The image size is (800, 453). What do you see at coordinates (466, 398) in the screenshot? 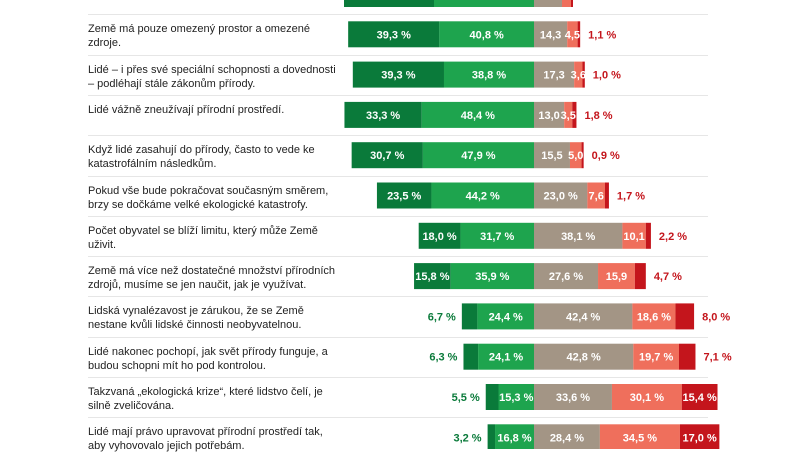
I see `value-label-strongly-agree: 5,5 %` at bounding box center [466, 398].